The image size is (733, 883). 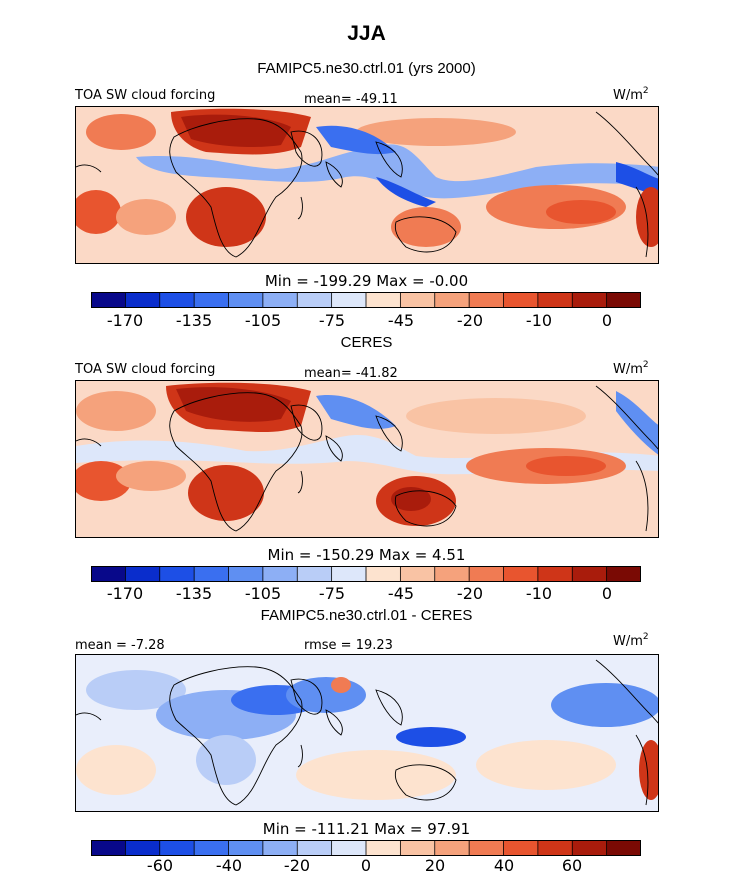 I want to click on panel2-variable: TOA SW cloud forcing, so click(x=145, y=369).